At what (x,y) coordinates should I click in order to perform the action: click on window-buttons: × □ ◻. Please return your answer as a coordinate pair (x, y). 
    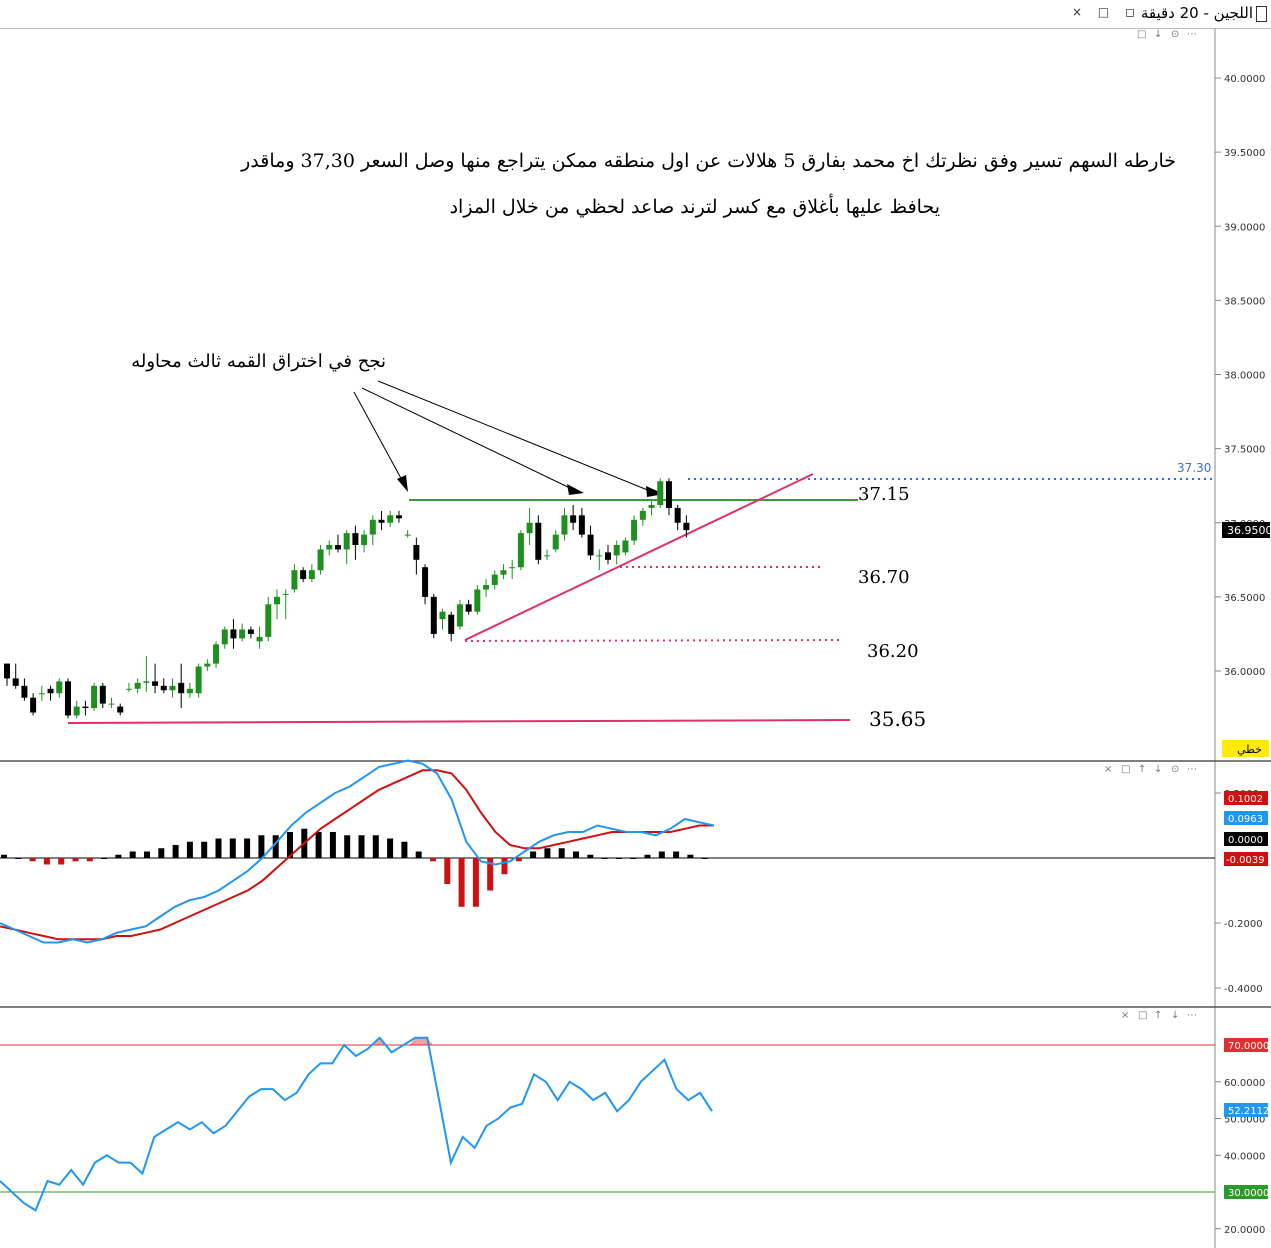
    Looking at the image, I should click on (1106, 12).